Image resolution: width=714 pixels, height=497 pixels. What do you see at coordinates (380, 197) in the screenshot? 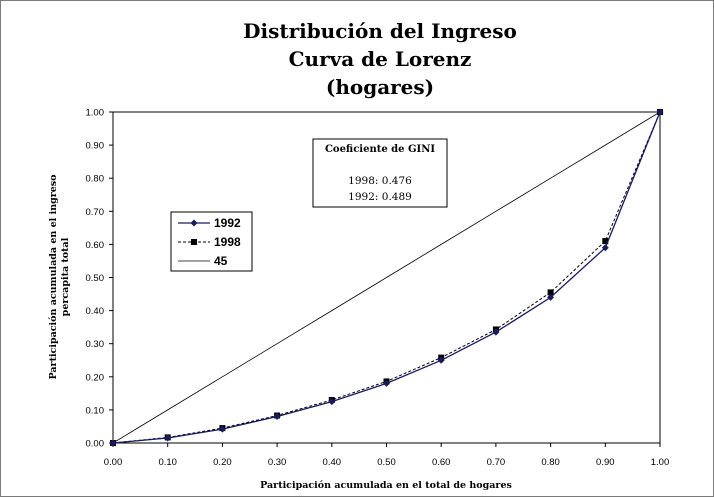
I see `gini-line-1992: 1992: 0.489` at bounding box center [380, 197].